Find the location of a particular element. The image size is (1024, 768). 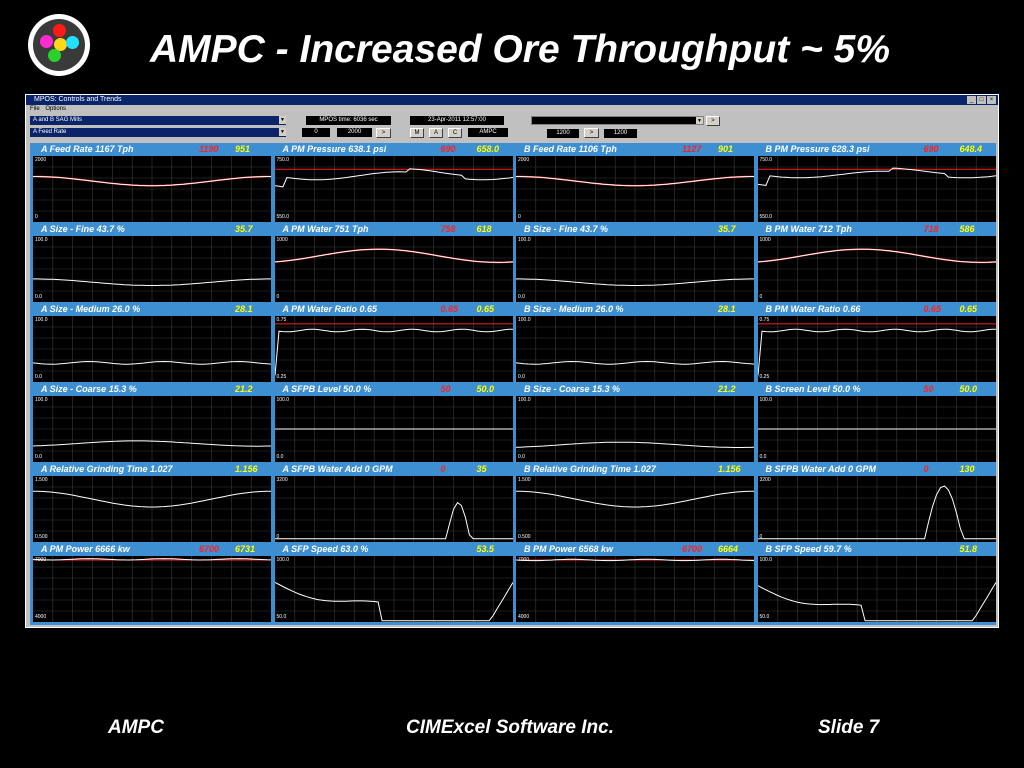

menu-options: Options is located at coordinates (56, 109).